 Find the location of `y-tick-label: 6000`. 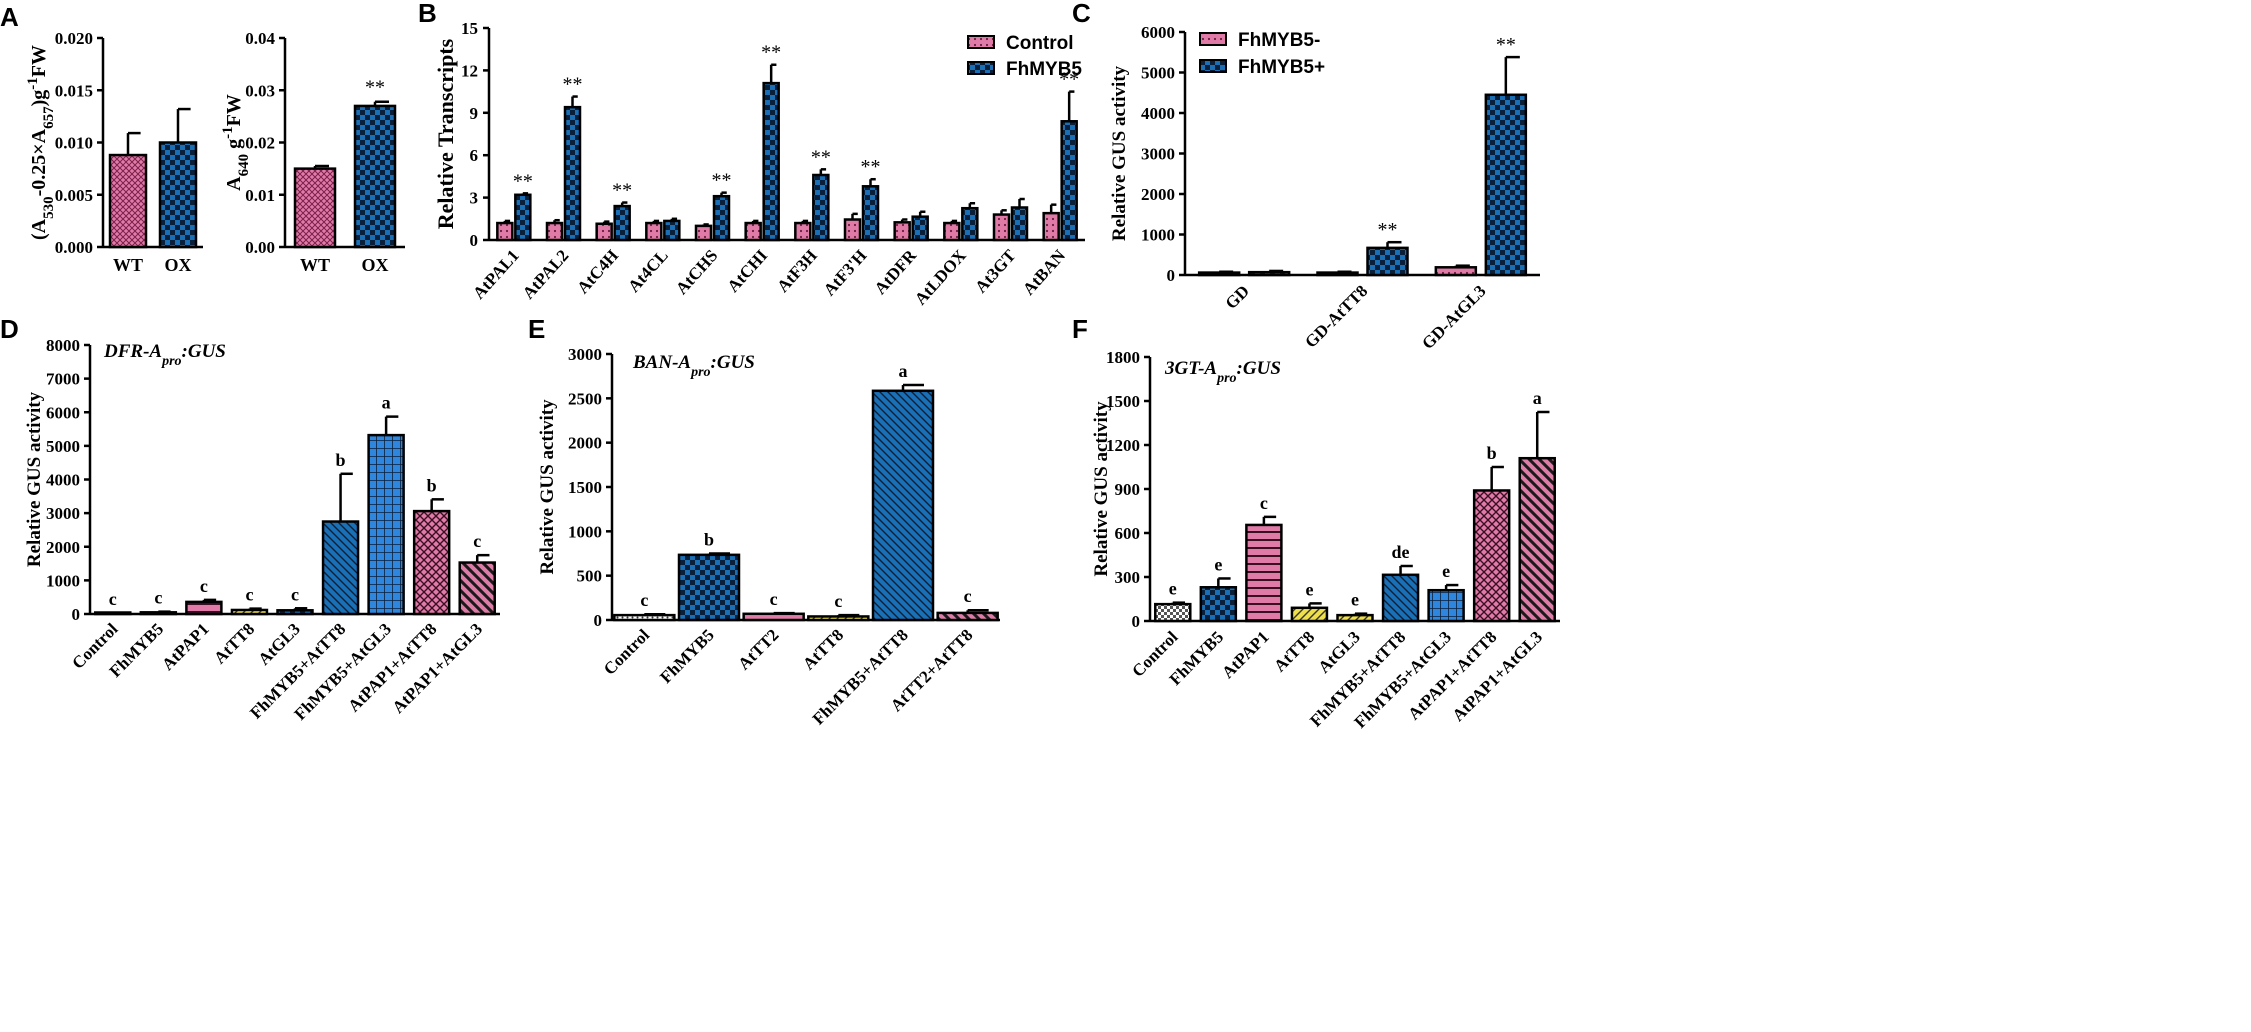

y-tick-label: 6000 is located at coordinates (63, 412).